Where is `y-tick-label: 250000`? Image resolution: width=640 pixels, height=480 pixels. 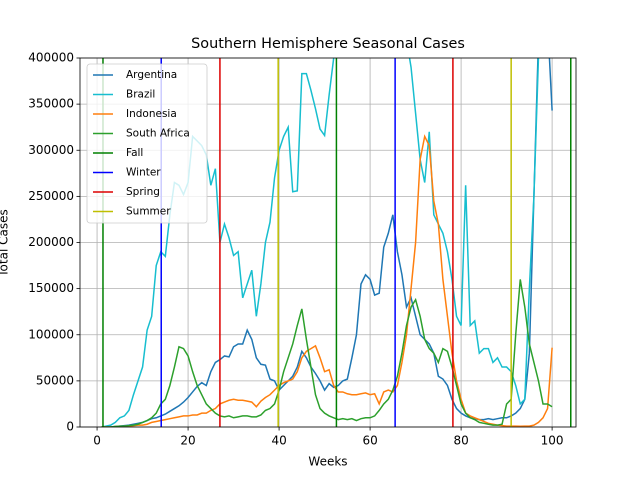
y-tick-label: 250000 is located at coordinates (51, 196).